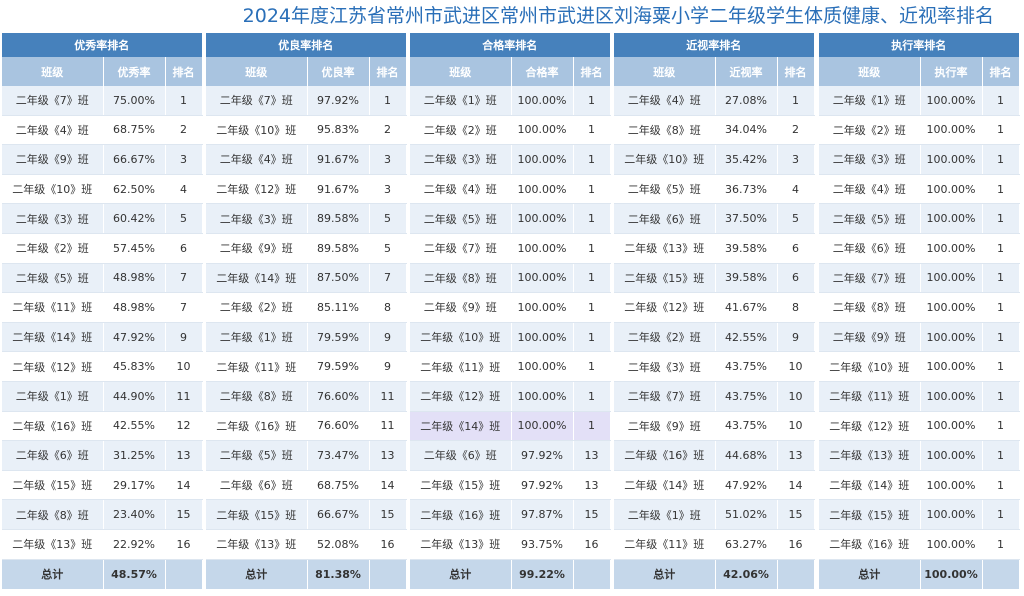  Describe the element at coordinates (338, 574) in the screenshot. I see `total-rate: 81.38%` at that location.